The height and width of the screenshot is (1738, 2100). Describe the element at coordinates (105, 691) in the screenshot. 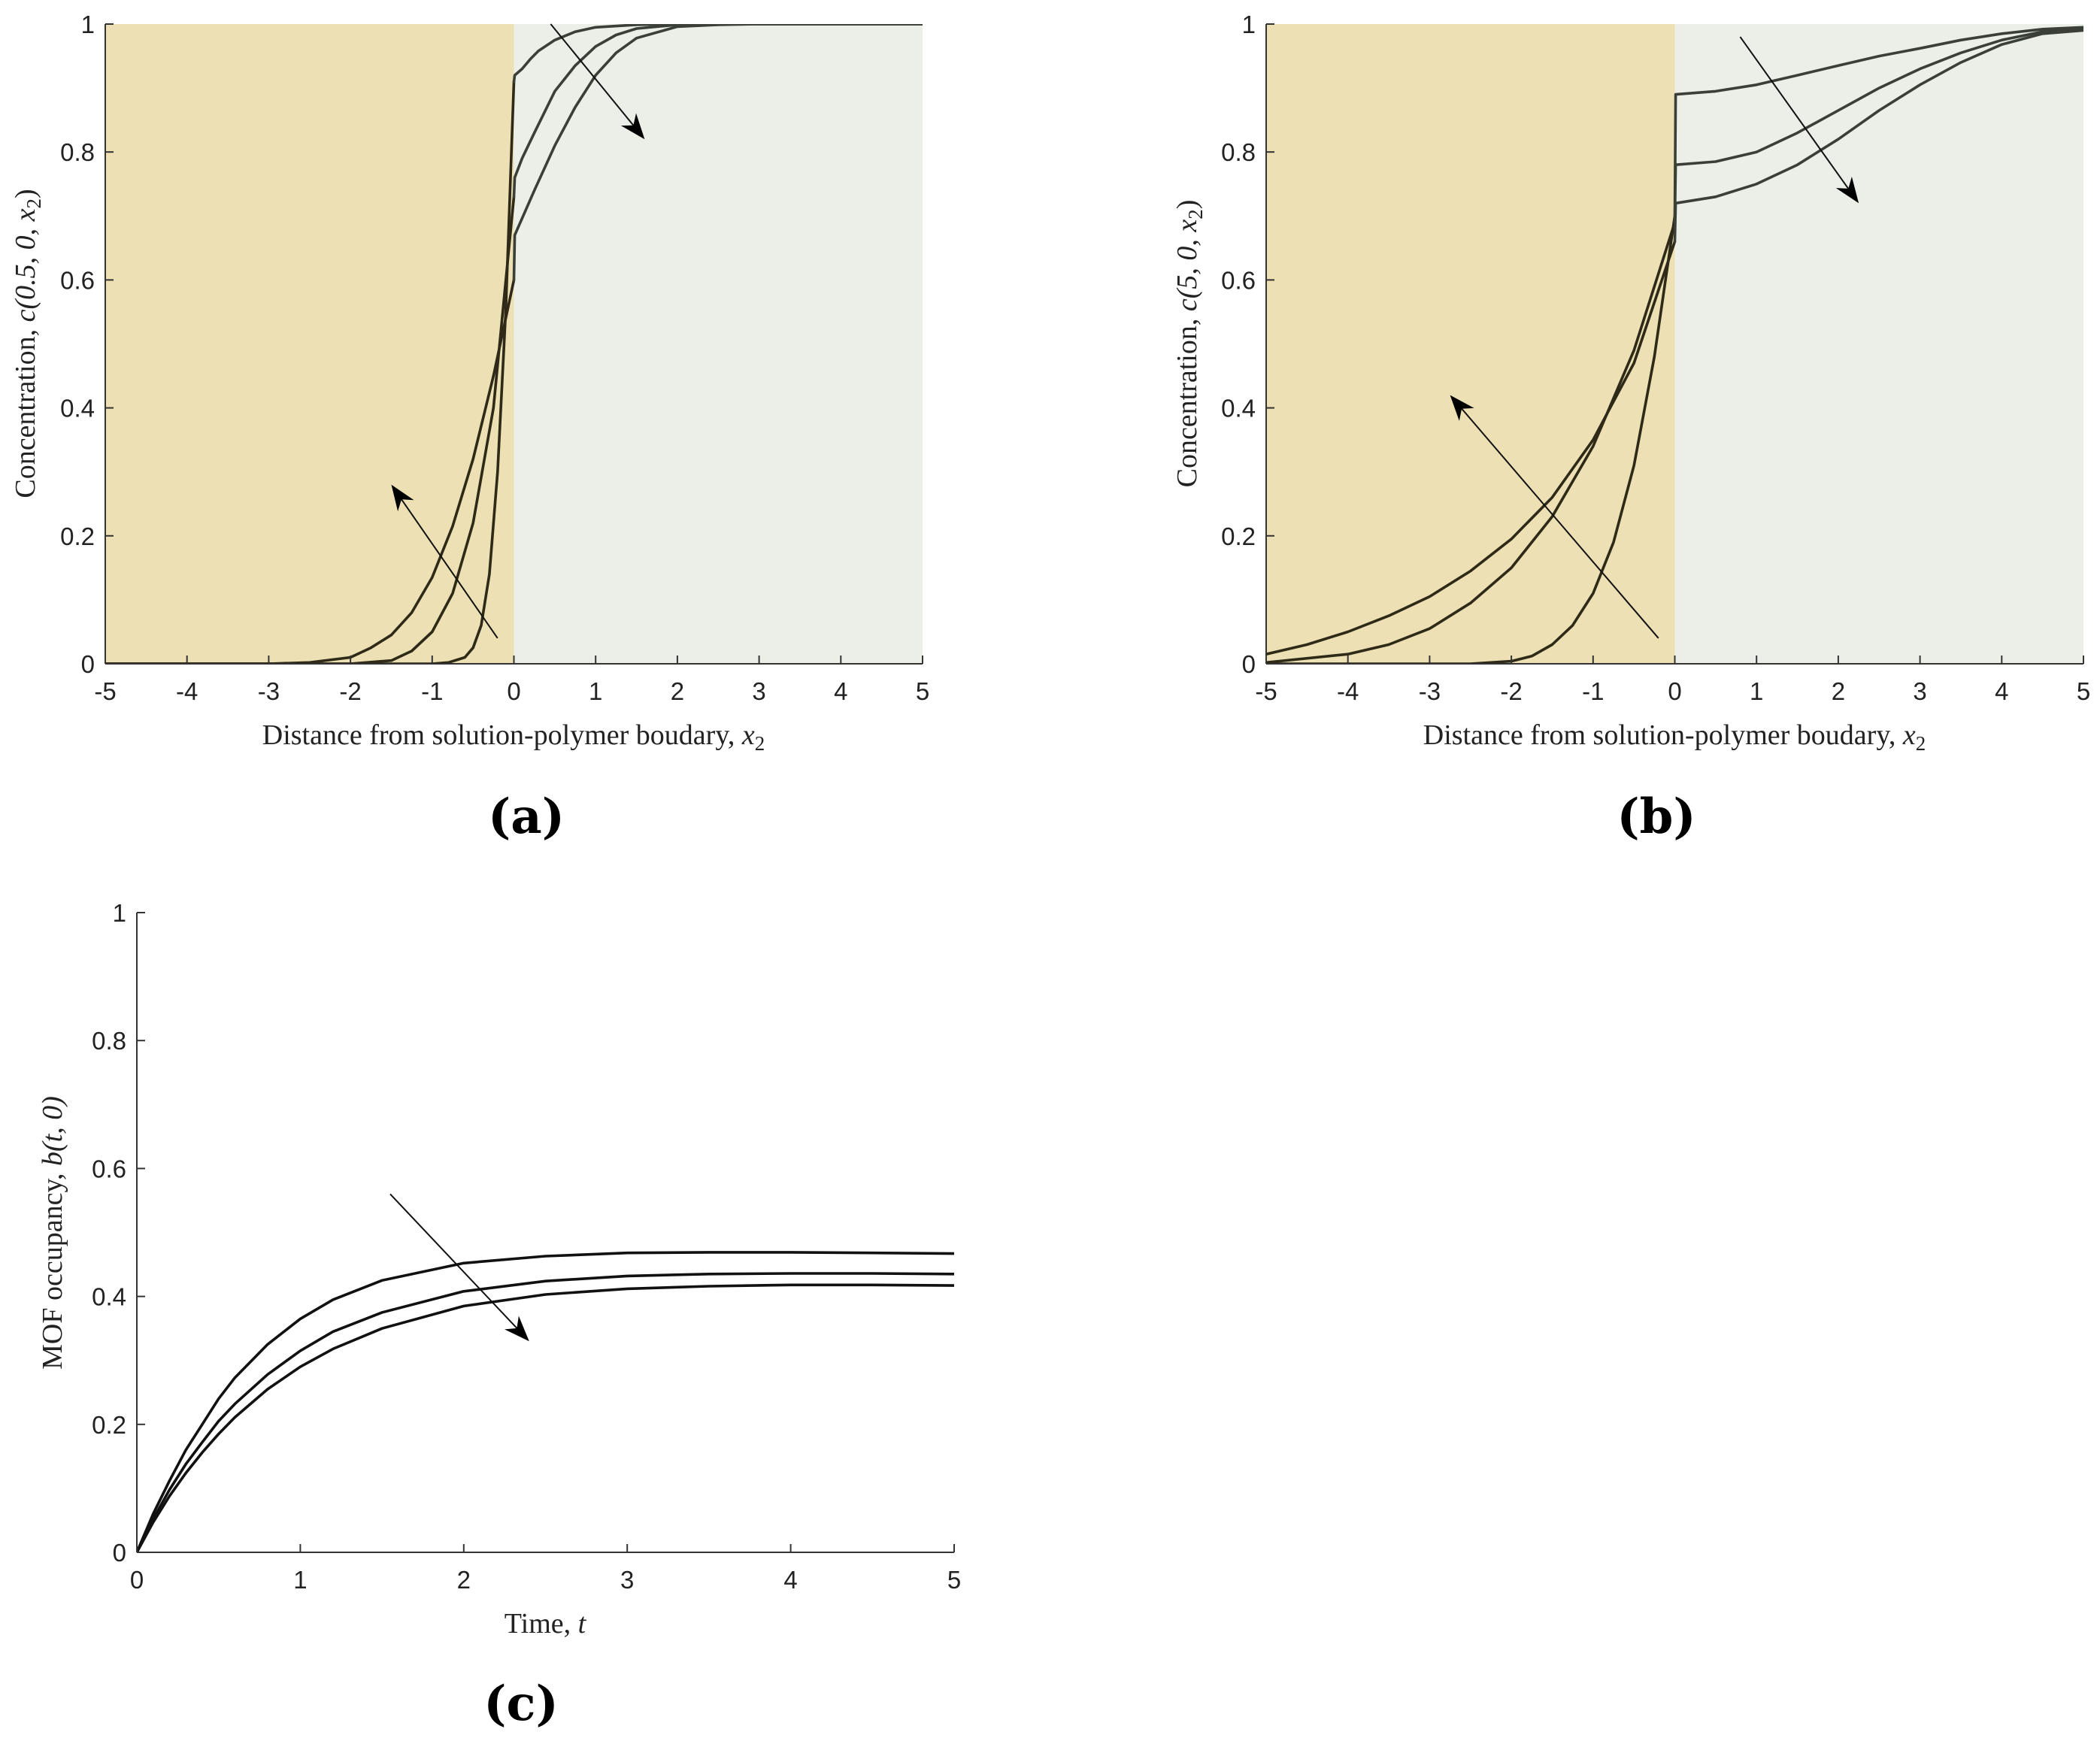

I see `x-tick-label-a: -5` at that location.